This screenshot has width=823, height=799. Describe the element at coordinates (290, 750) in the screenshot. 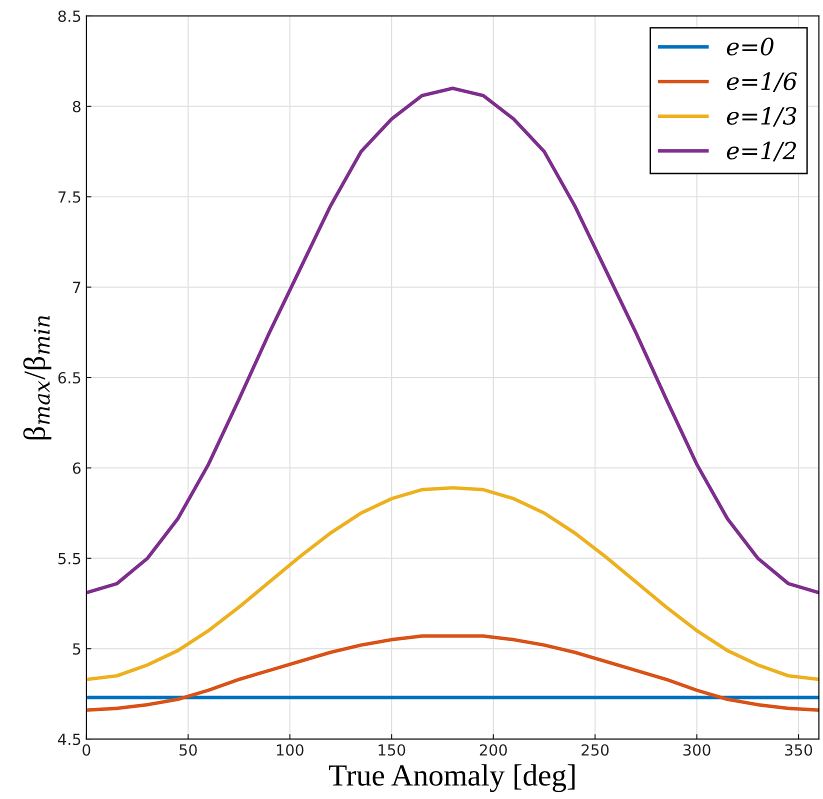

I see `x-tick-label: 100` at that location.